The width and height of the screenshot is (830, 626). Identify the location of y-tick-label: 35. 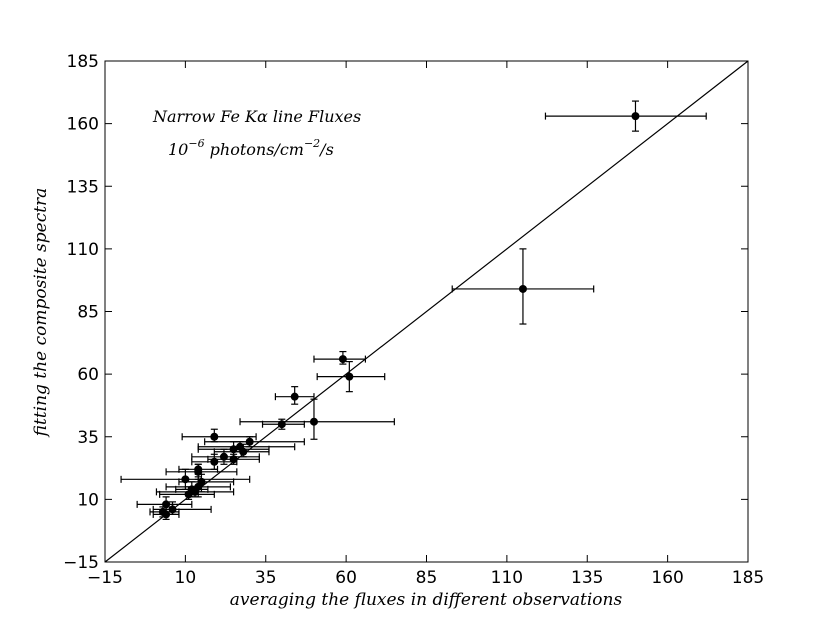
(88, 438).